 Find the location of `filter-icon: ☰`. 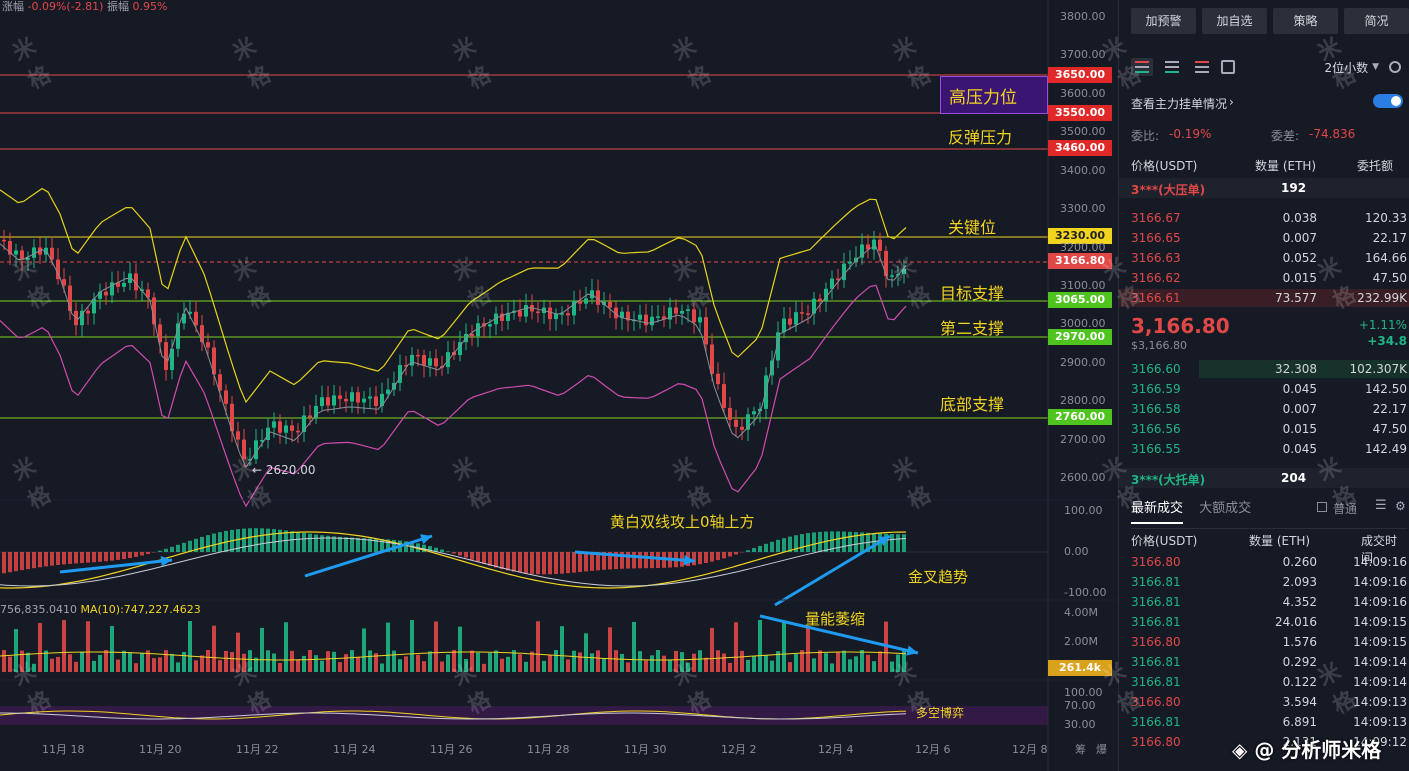

filter-icon: ☰ is located at coordinates (1381, 505).